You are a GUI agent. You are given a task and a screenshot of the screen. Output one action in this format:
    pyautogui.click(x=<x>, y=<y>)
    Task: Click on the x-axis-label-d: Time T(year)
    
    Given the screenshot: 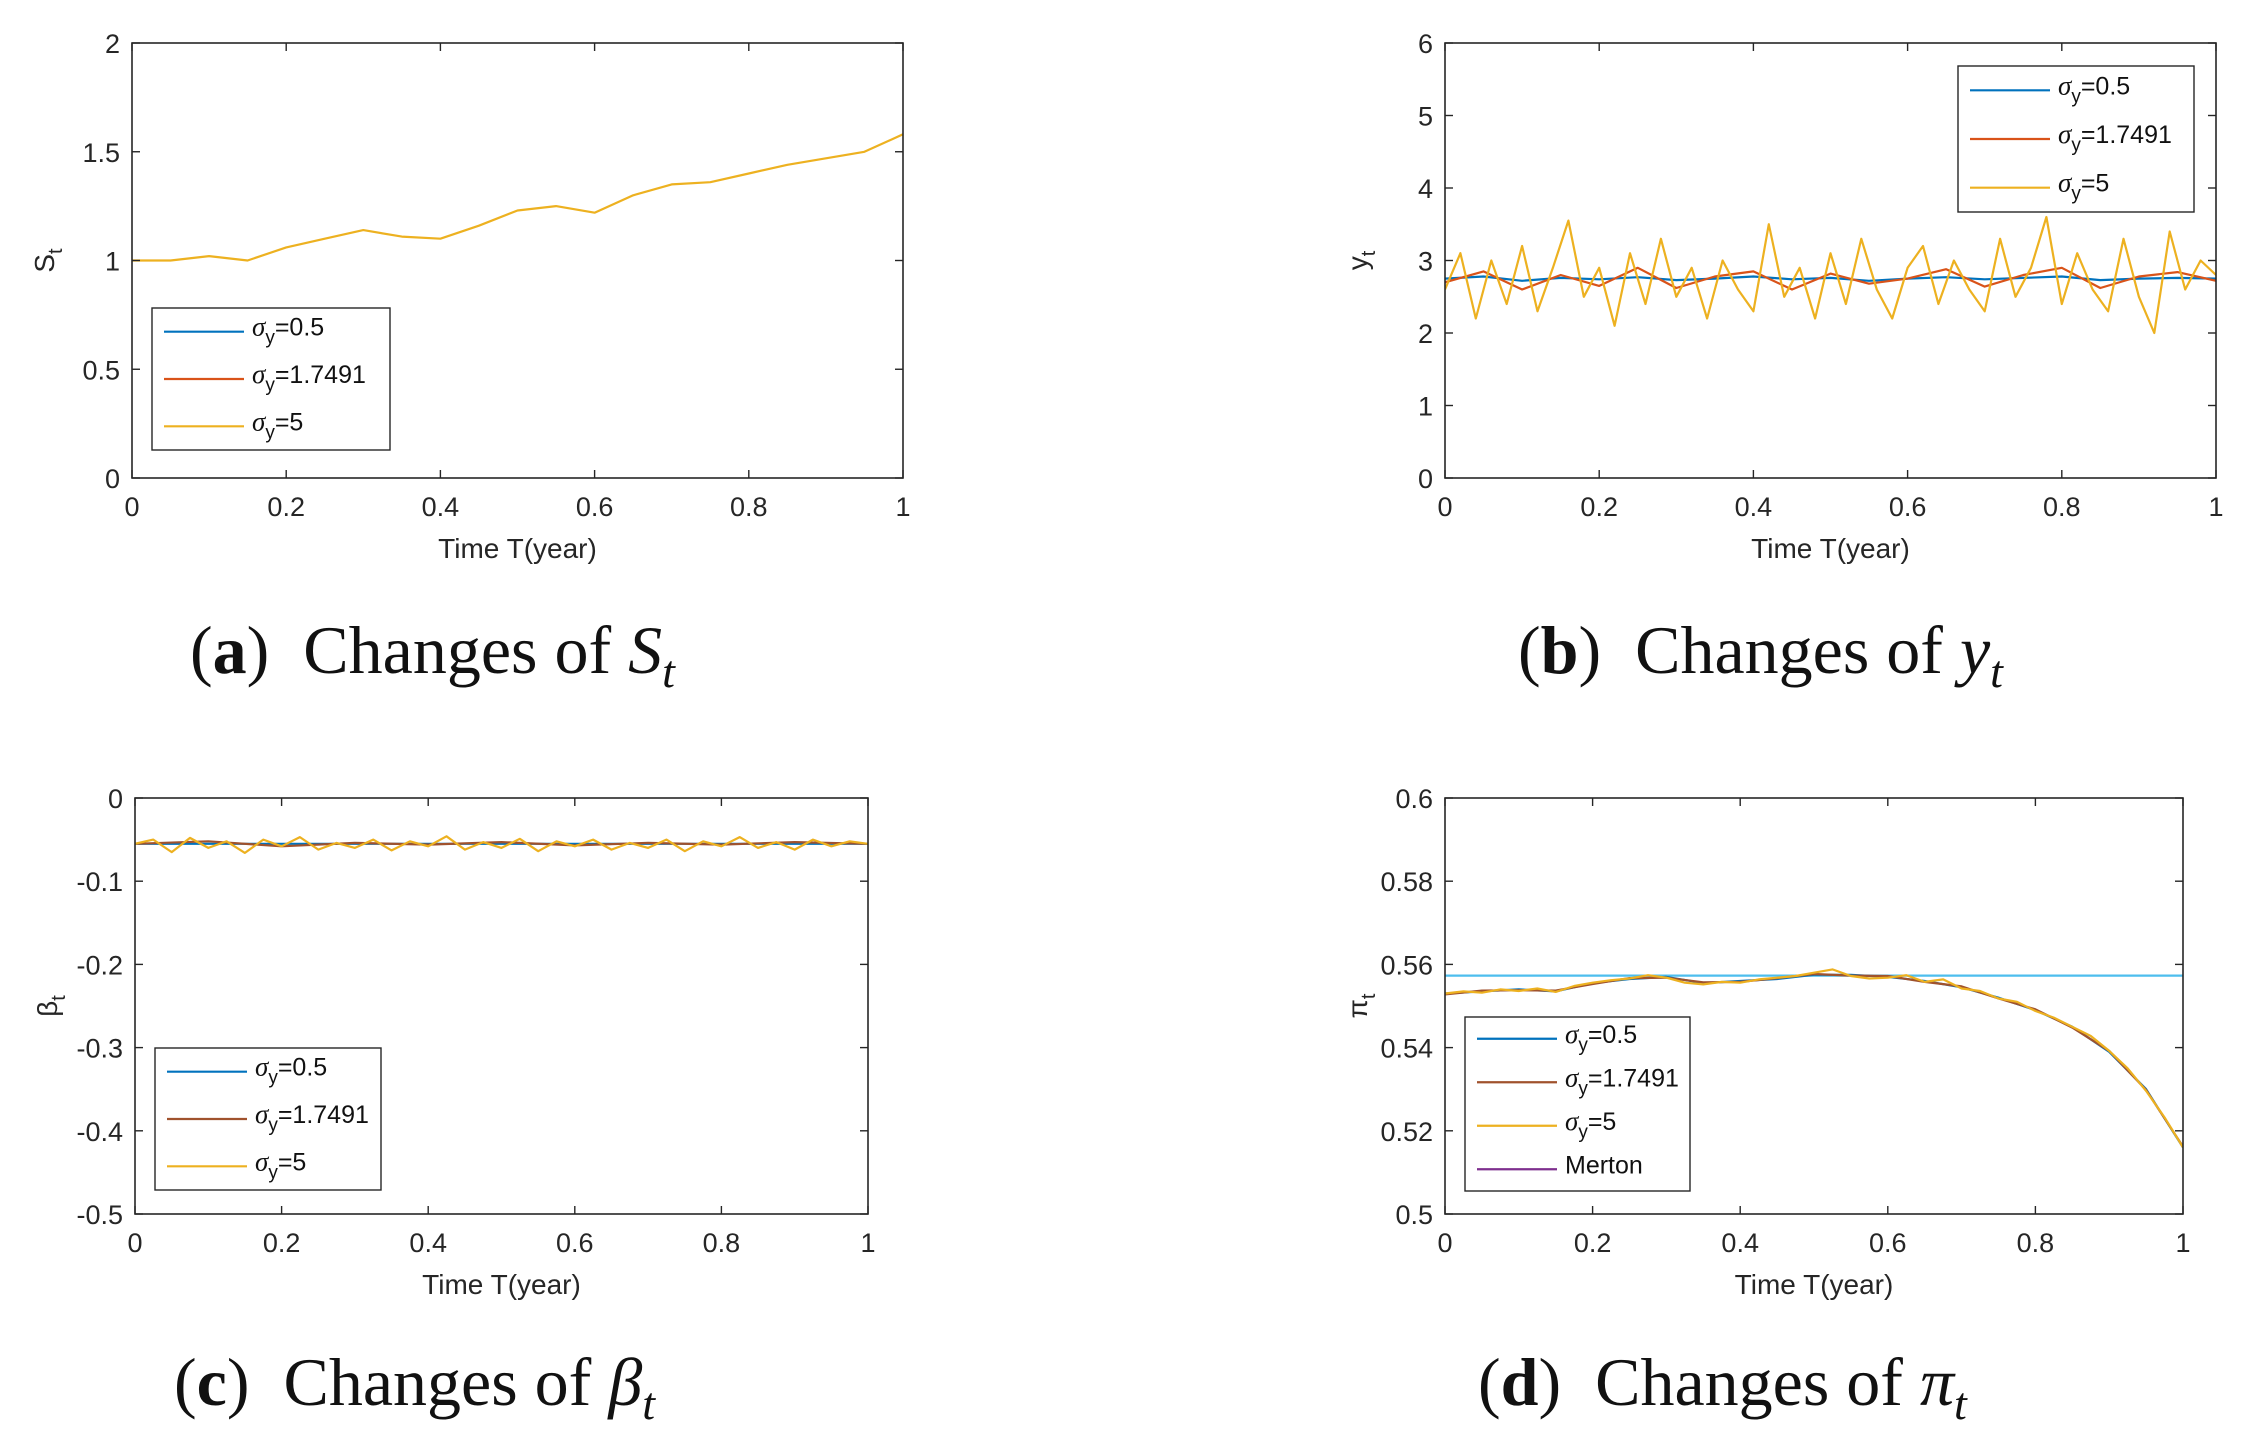 What is the action you would take?
    pyautogui.click(x=1814, y=1284)
    